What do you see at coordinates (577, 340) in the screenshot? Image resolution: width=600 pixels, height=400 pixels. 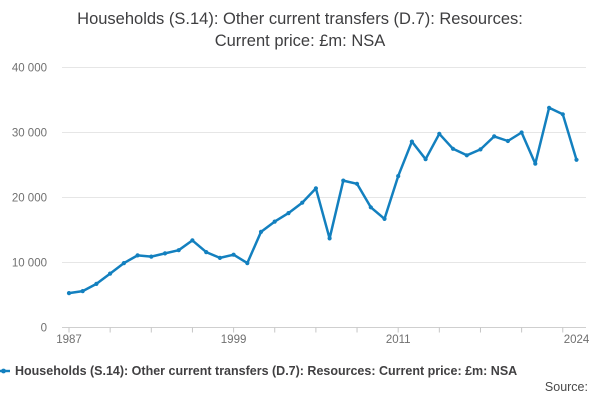 I see `x-axis-tick-label: 2024` at bounding box center [577, 340].